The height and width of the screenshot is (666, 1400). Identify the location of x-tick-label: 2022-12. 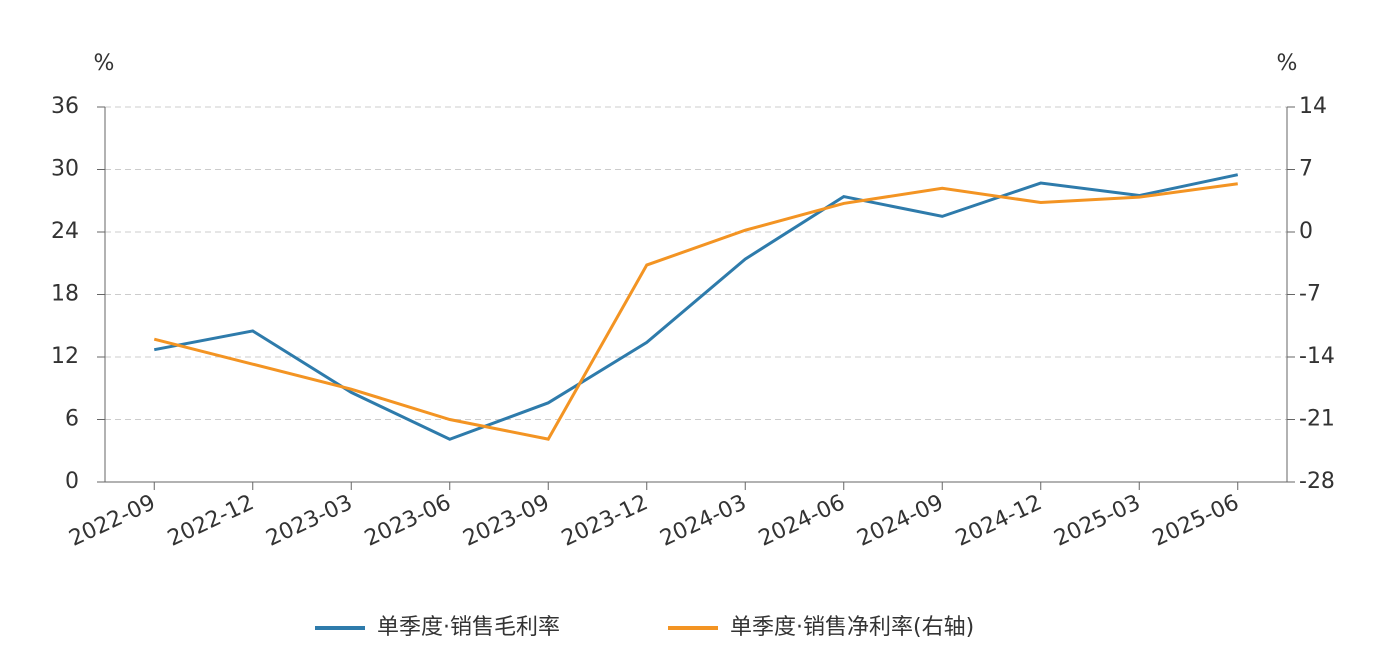
(211, 521).